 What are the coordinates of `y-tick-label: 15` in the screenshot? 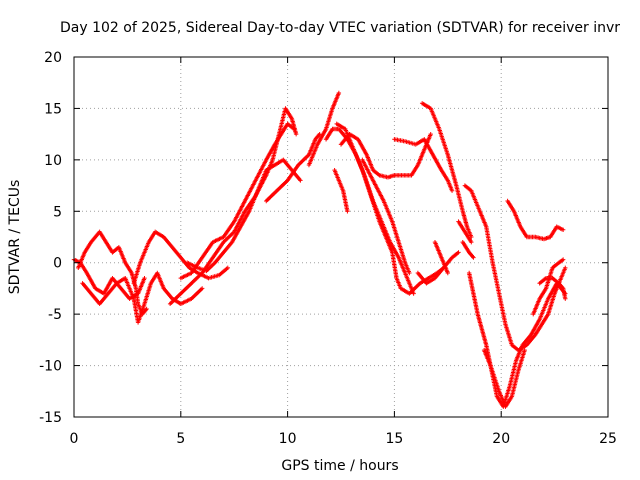 It's located at (53, 109).